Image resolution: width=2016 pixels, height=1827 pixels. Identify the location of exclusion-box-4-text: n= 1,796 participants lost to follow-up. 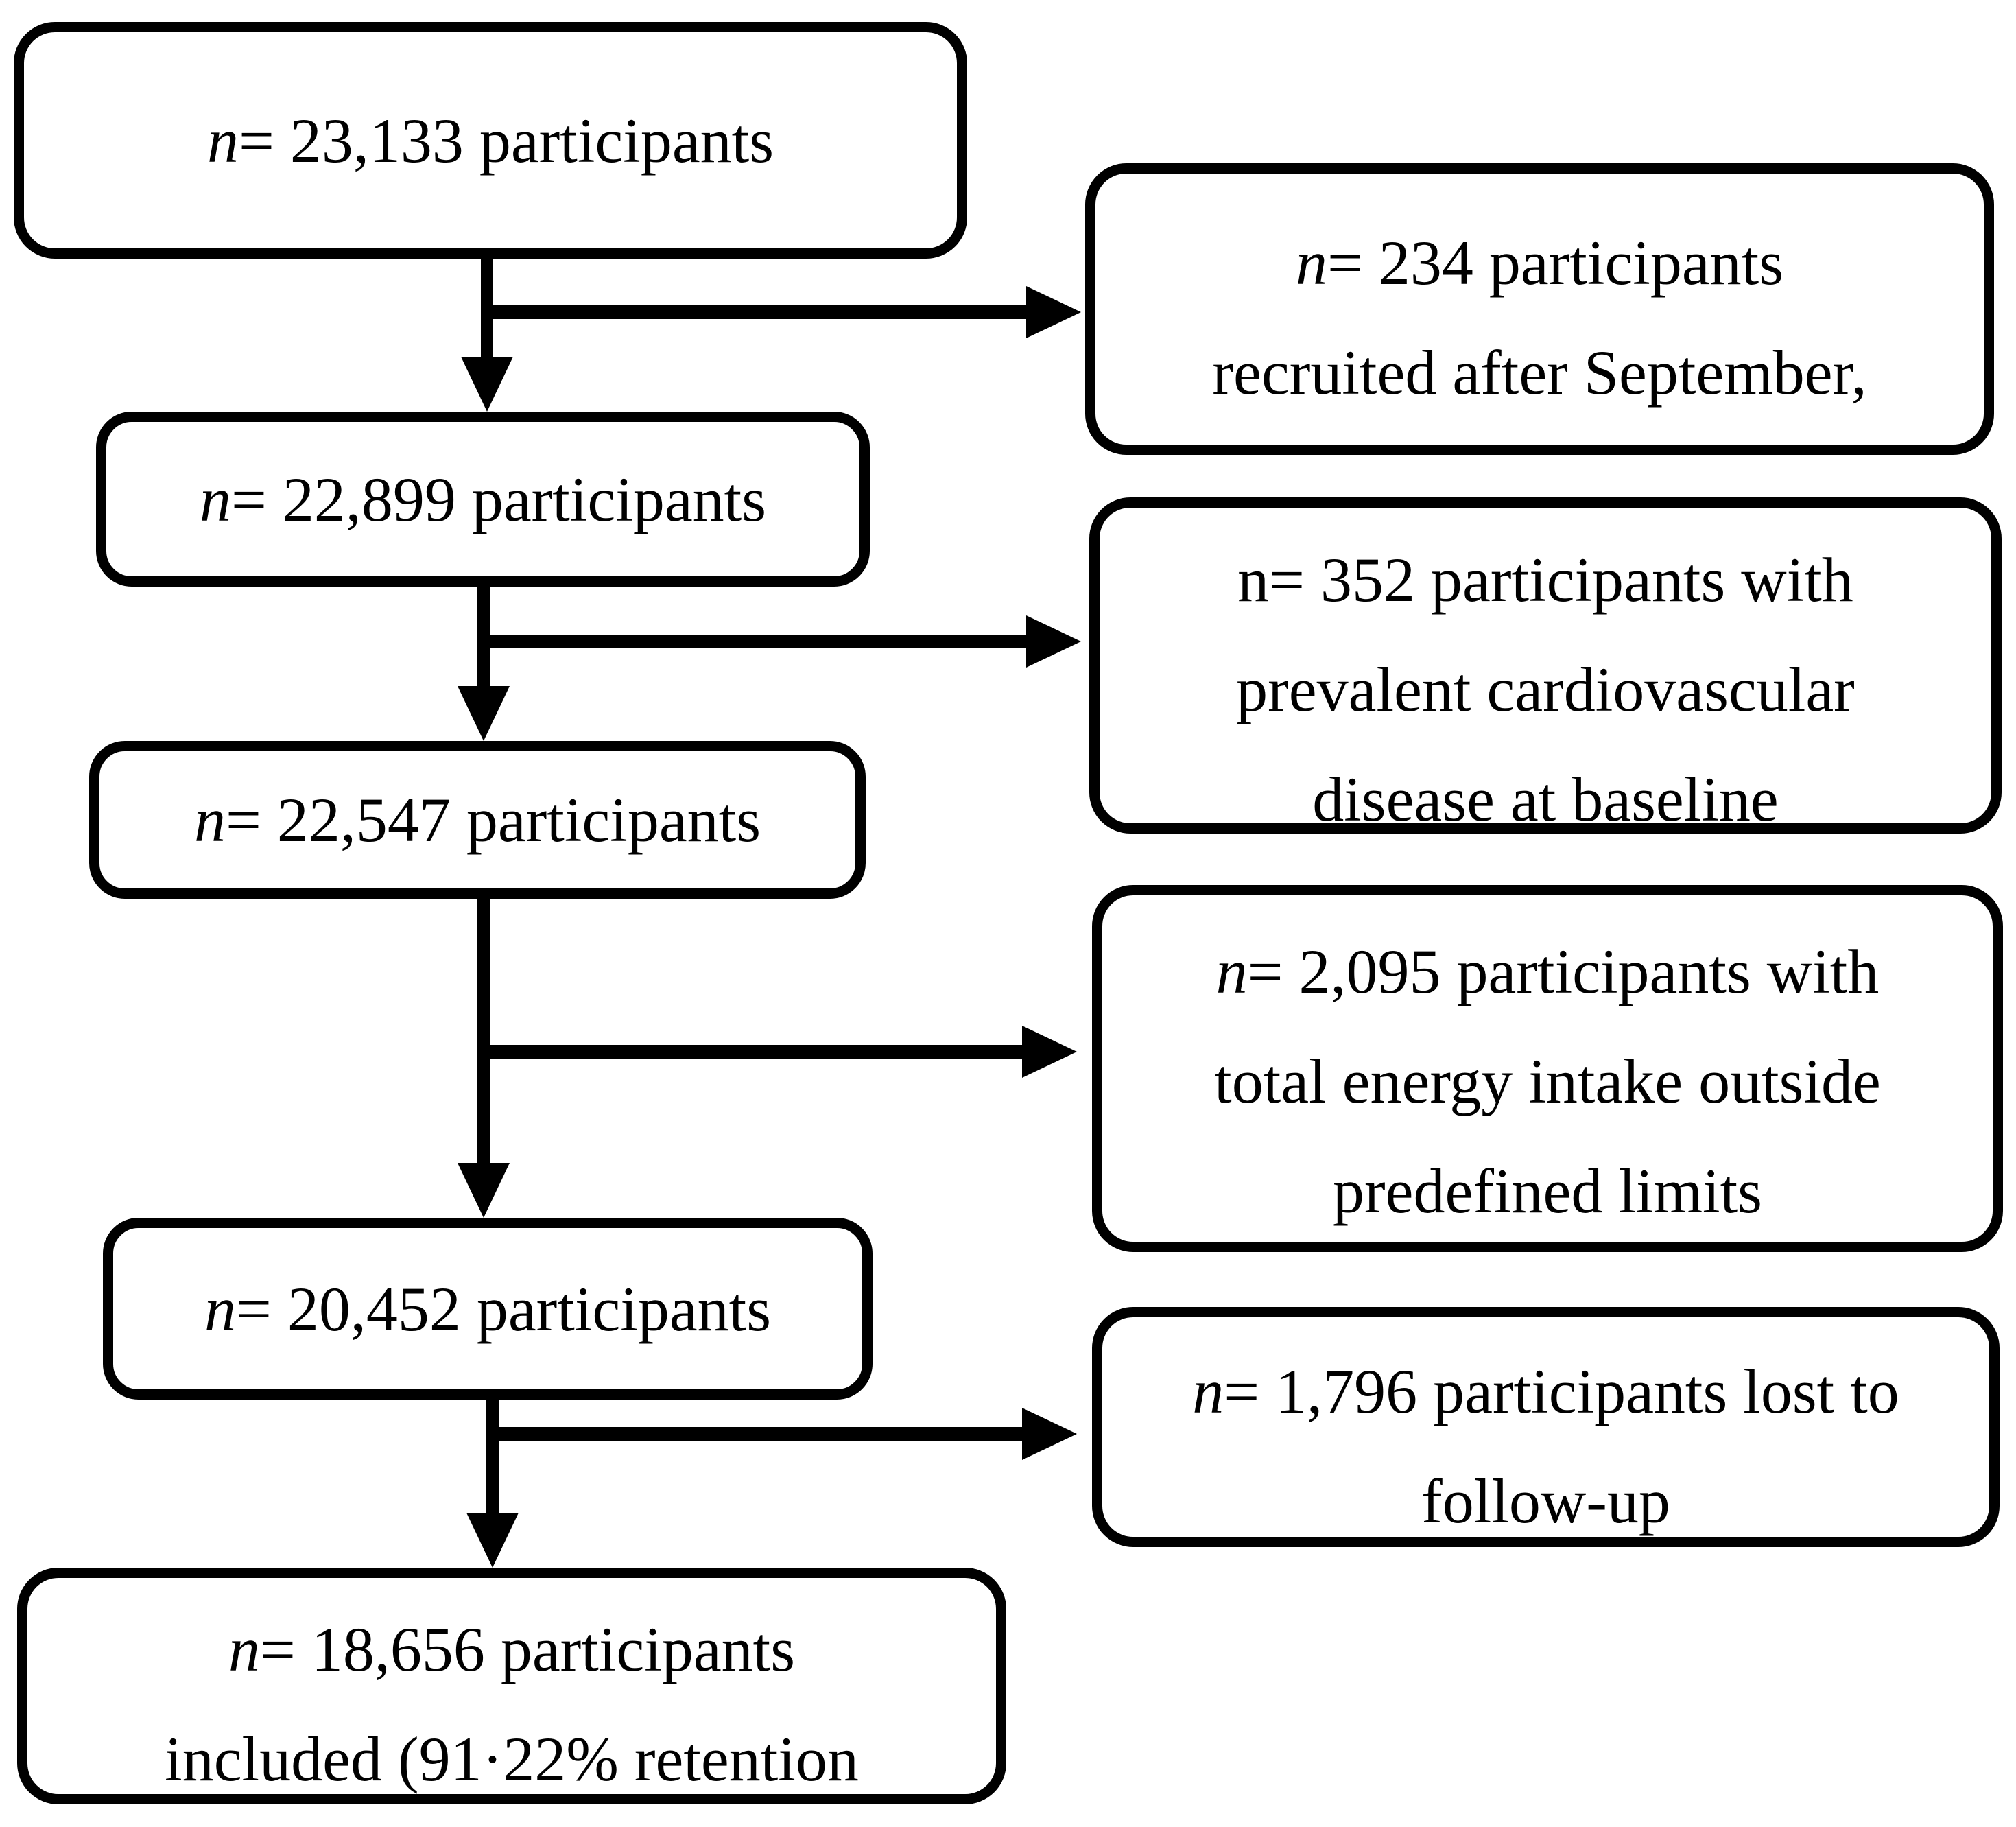
(1545, 1436).